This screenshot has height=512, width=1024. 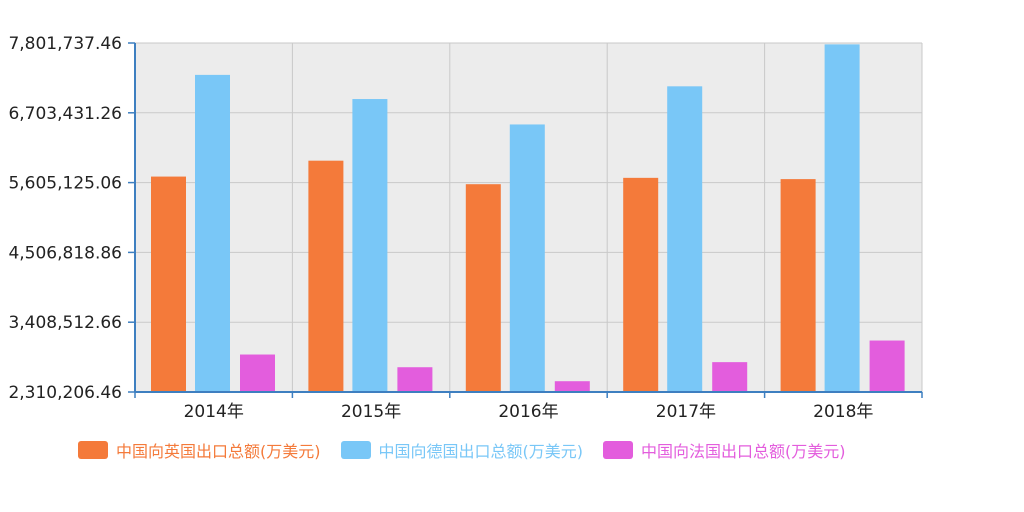 I want to click on bar-series3-2017年, so click(x=730, y=377).